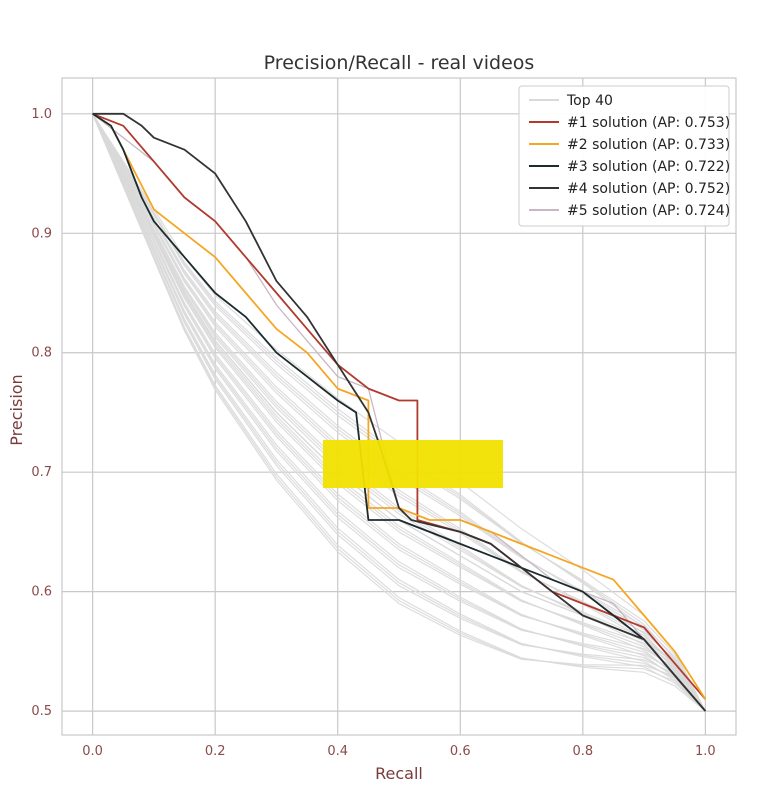 The width and height of the screenshot is (779, 799). What do you see at coordinates (41, 114) in the screenshot?
I see `y-tick-label: 1.0` at bounding box center [41, 114].